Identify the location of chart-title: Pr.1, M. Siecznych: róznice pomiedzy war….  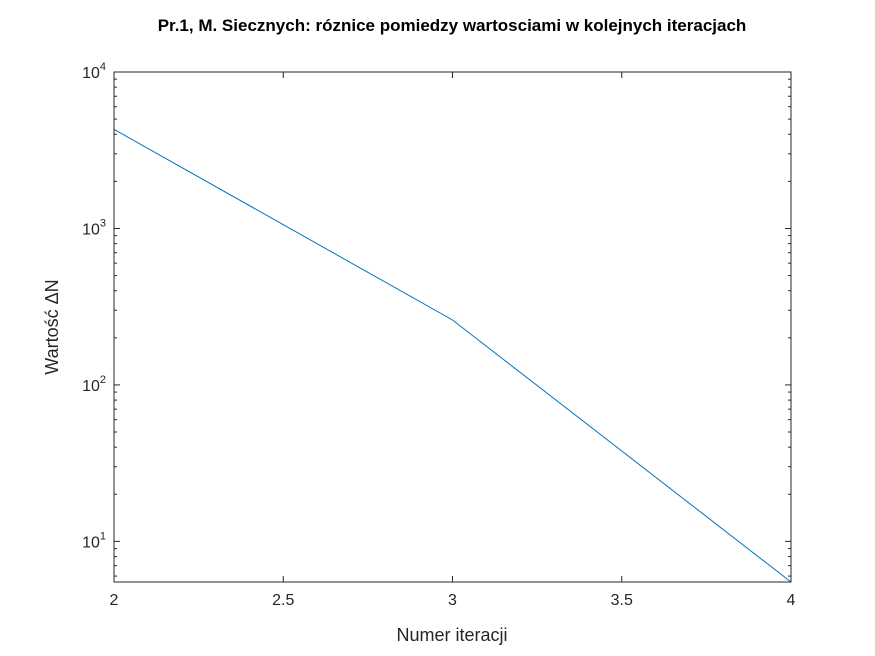
(452, 25).